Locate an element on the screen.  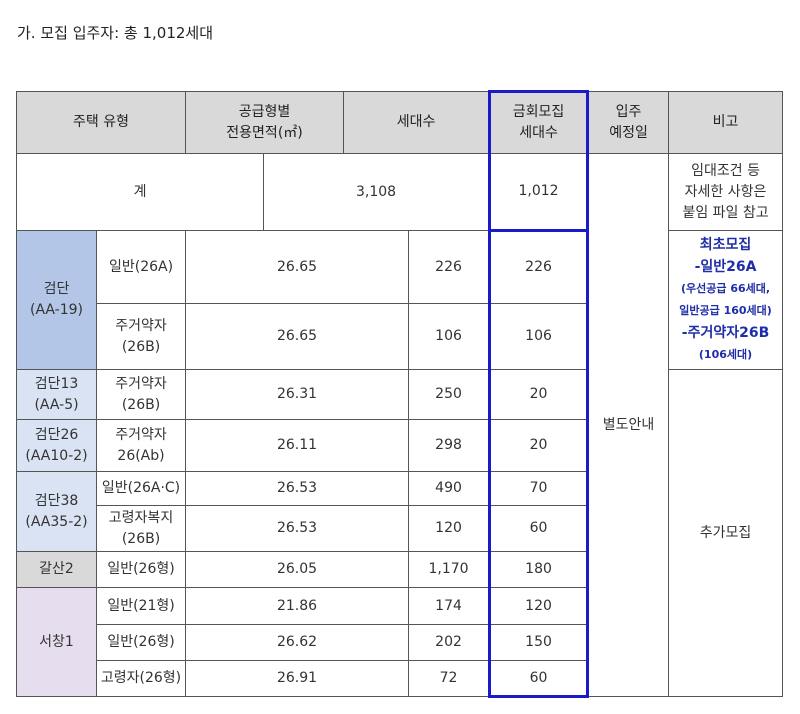
table-row: 서창1 일반(21형) 21.86 174 120 is located at coordinates (399, 642).